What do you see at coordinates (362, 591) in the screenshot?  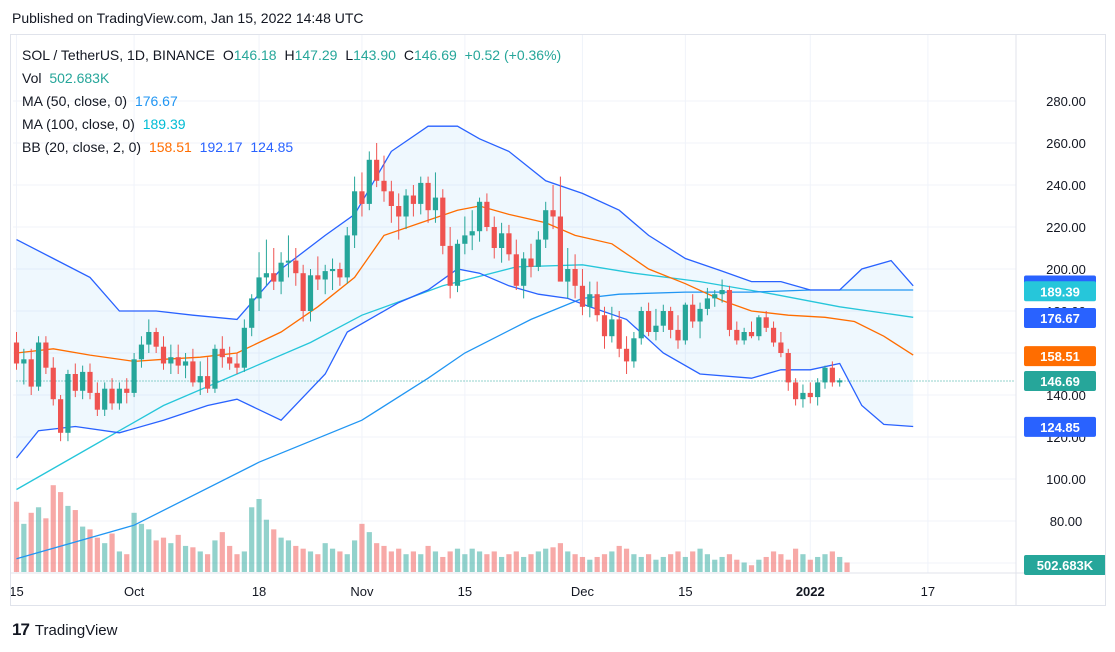 I see `x-tick-label: Nov` at bounding box center [362, 591].